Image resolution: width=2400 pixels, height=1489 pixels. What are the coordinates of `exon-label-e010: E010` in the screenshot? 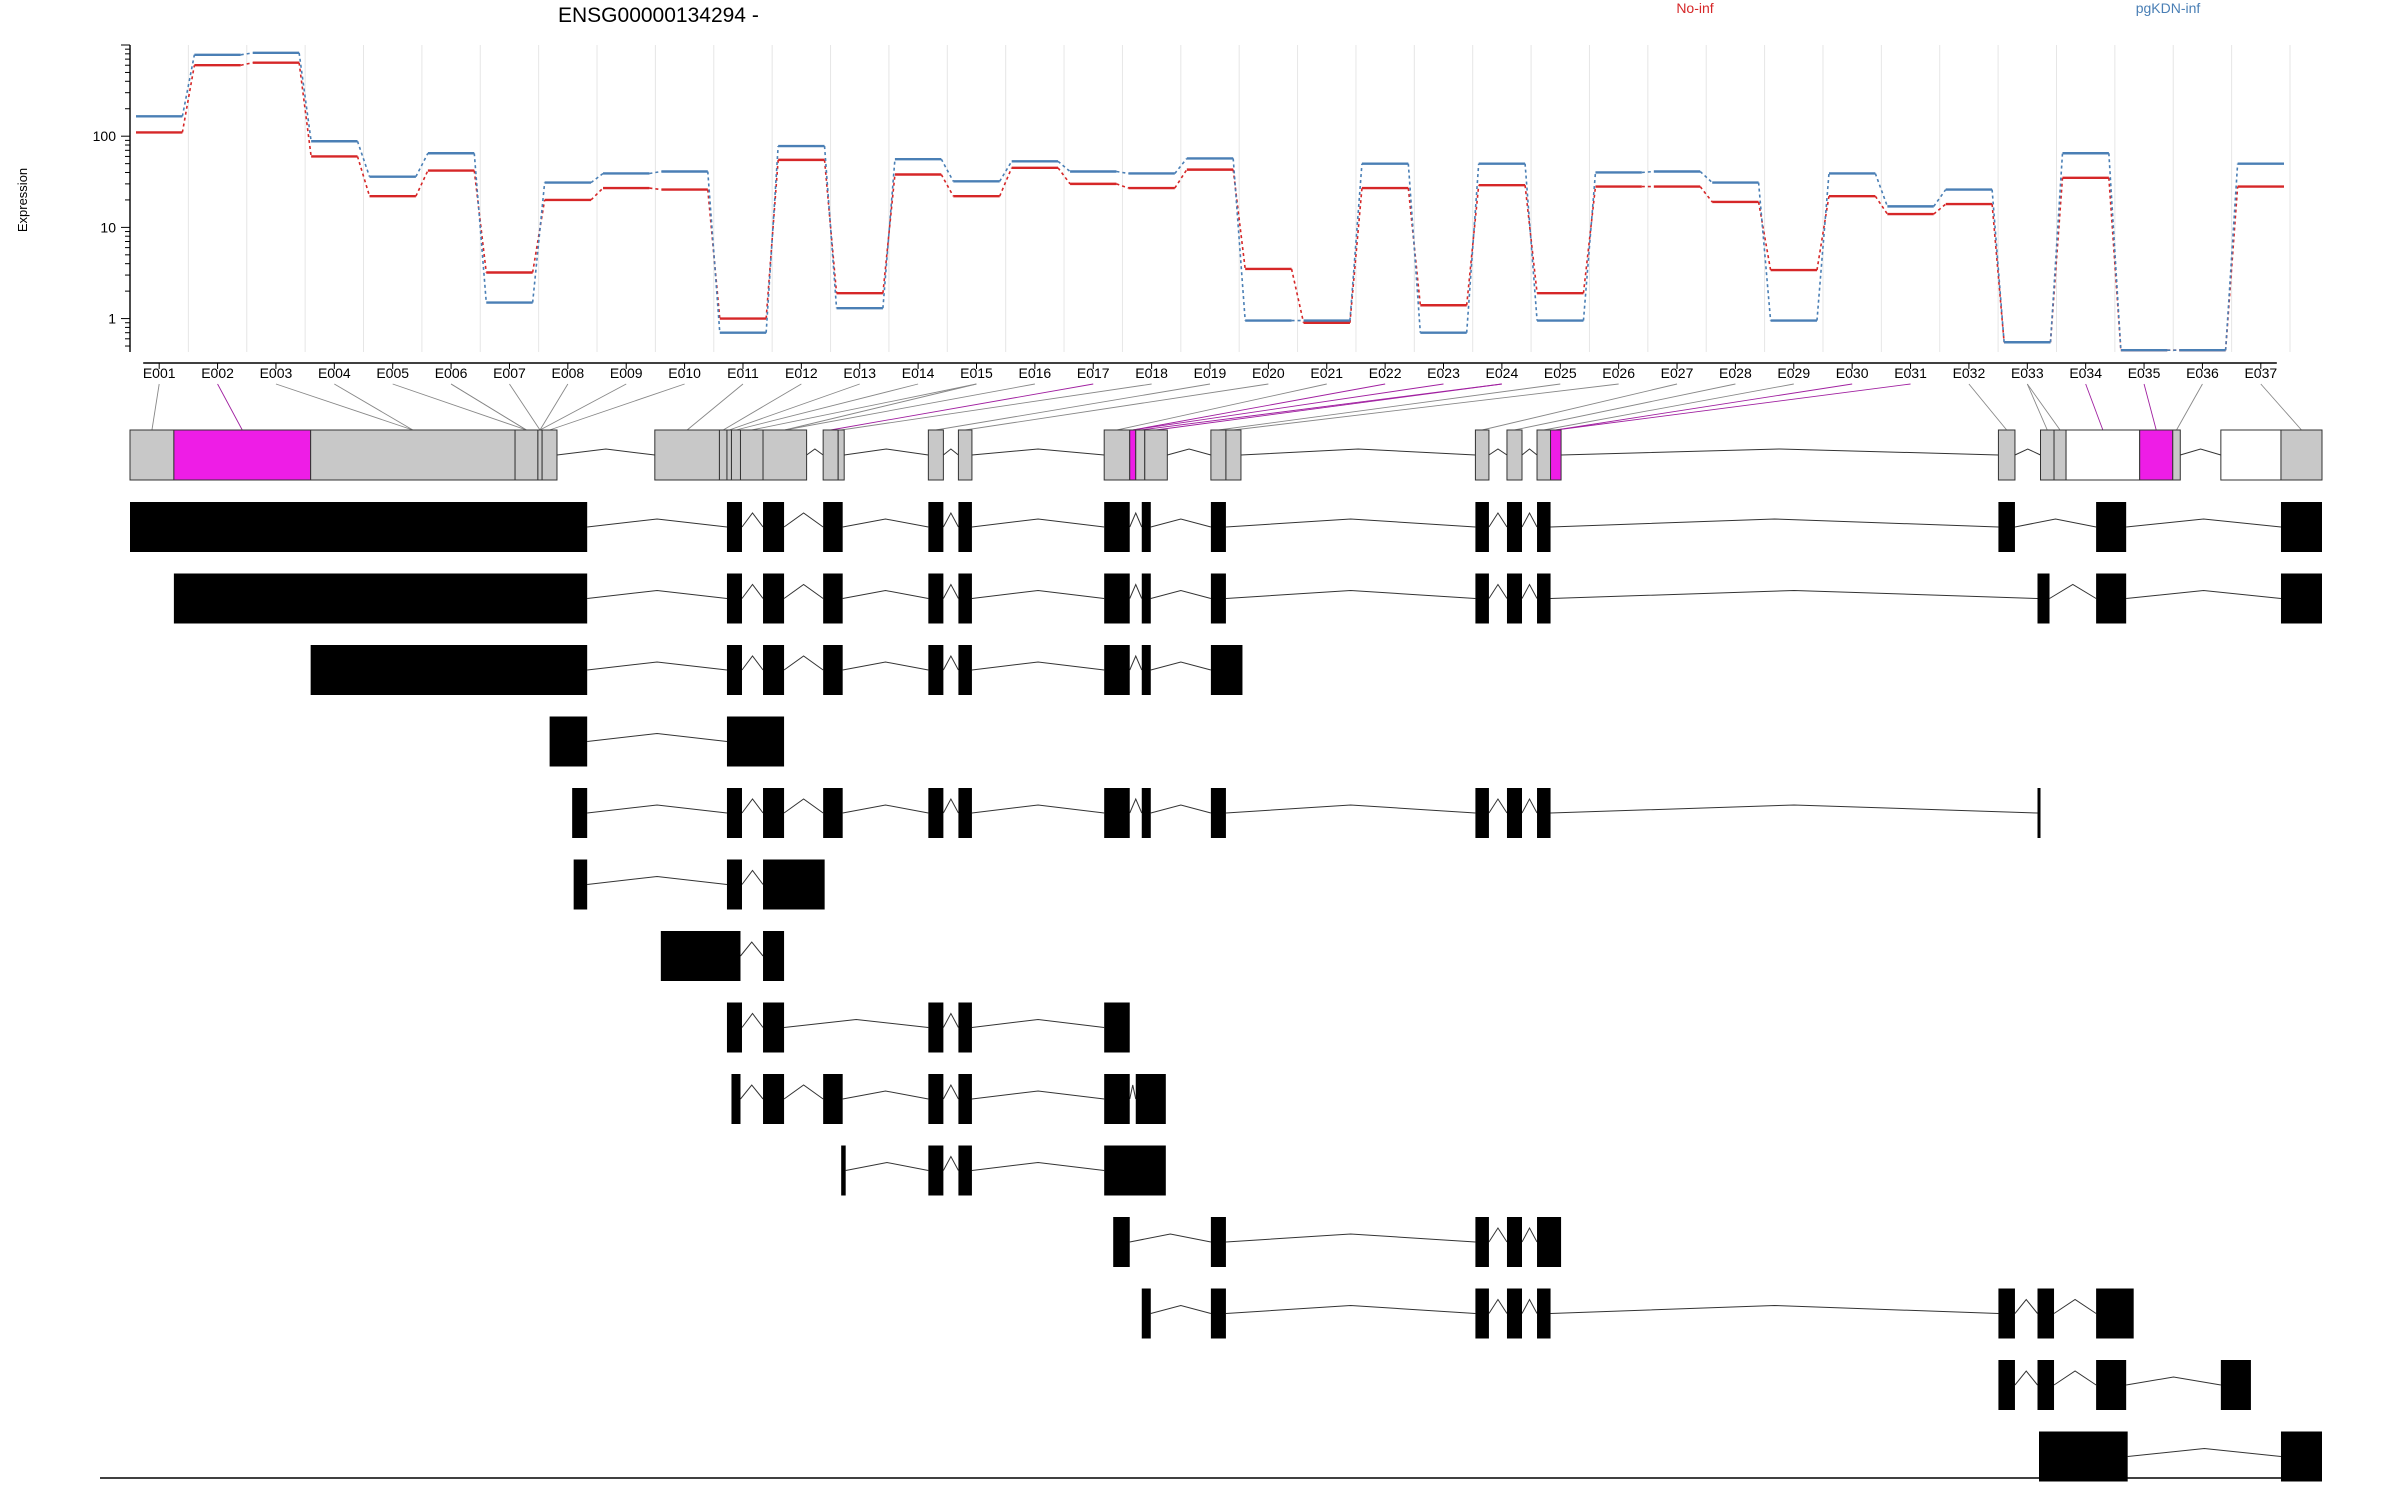 It's located at (684, 373).